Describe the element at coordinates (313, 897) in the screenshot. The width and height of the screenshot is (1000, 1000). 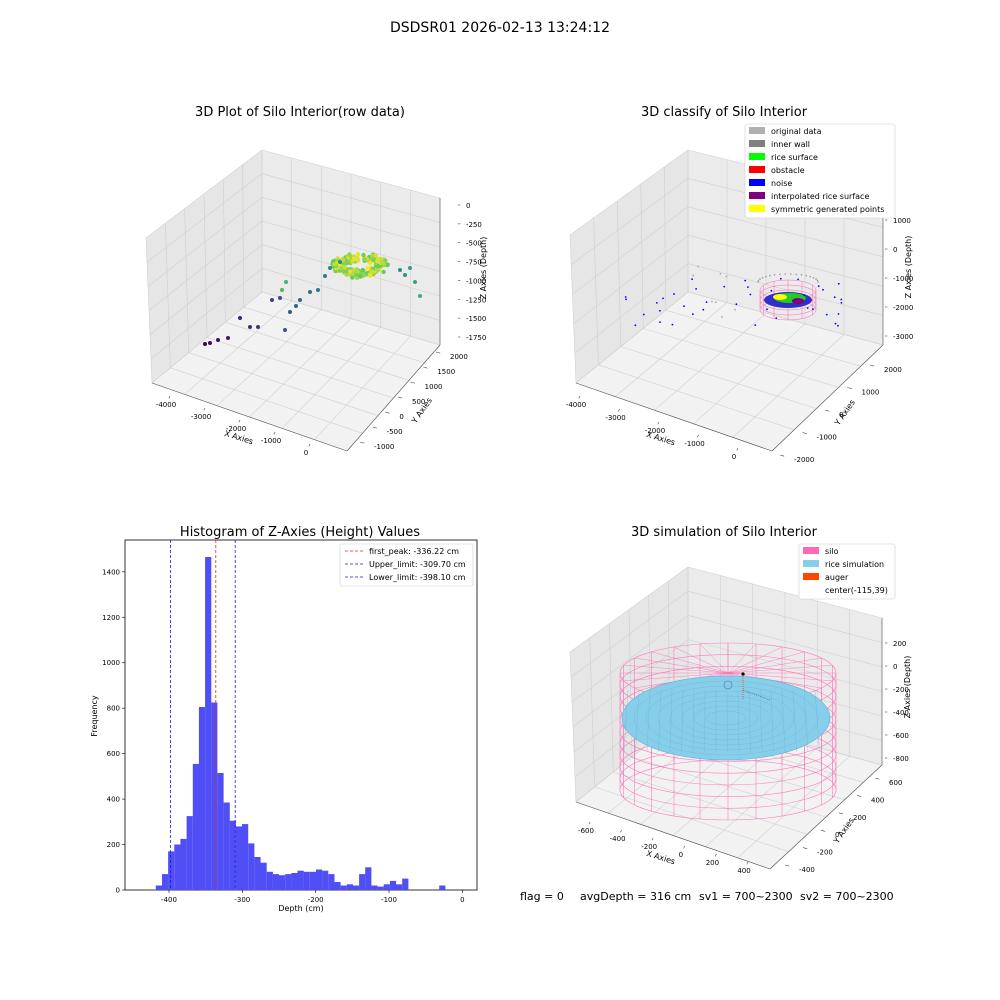
I see `panel3-x-ticks: -400 -300 -200 -100 0` at that location.